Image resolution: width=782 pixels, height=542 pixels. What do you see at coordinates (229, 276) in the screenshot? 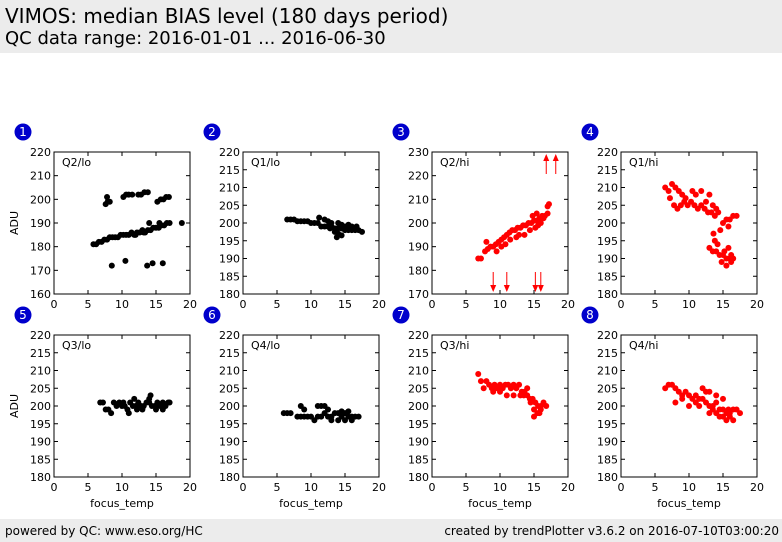
I see `y-tick-label: 185` at bounding box center [229, 276].